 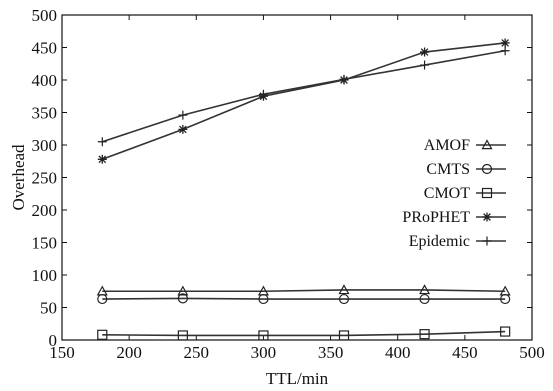 What do you see at coordinates (197, 352) in the screenshot?
I see `x-tick-label: 250` at bounding box center [197, 352].